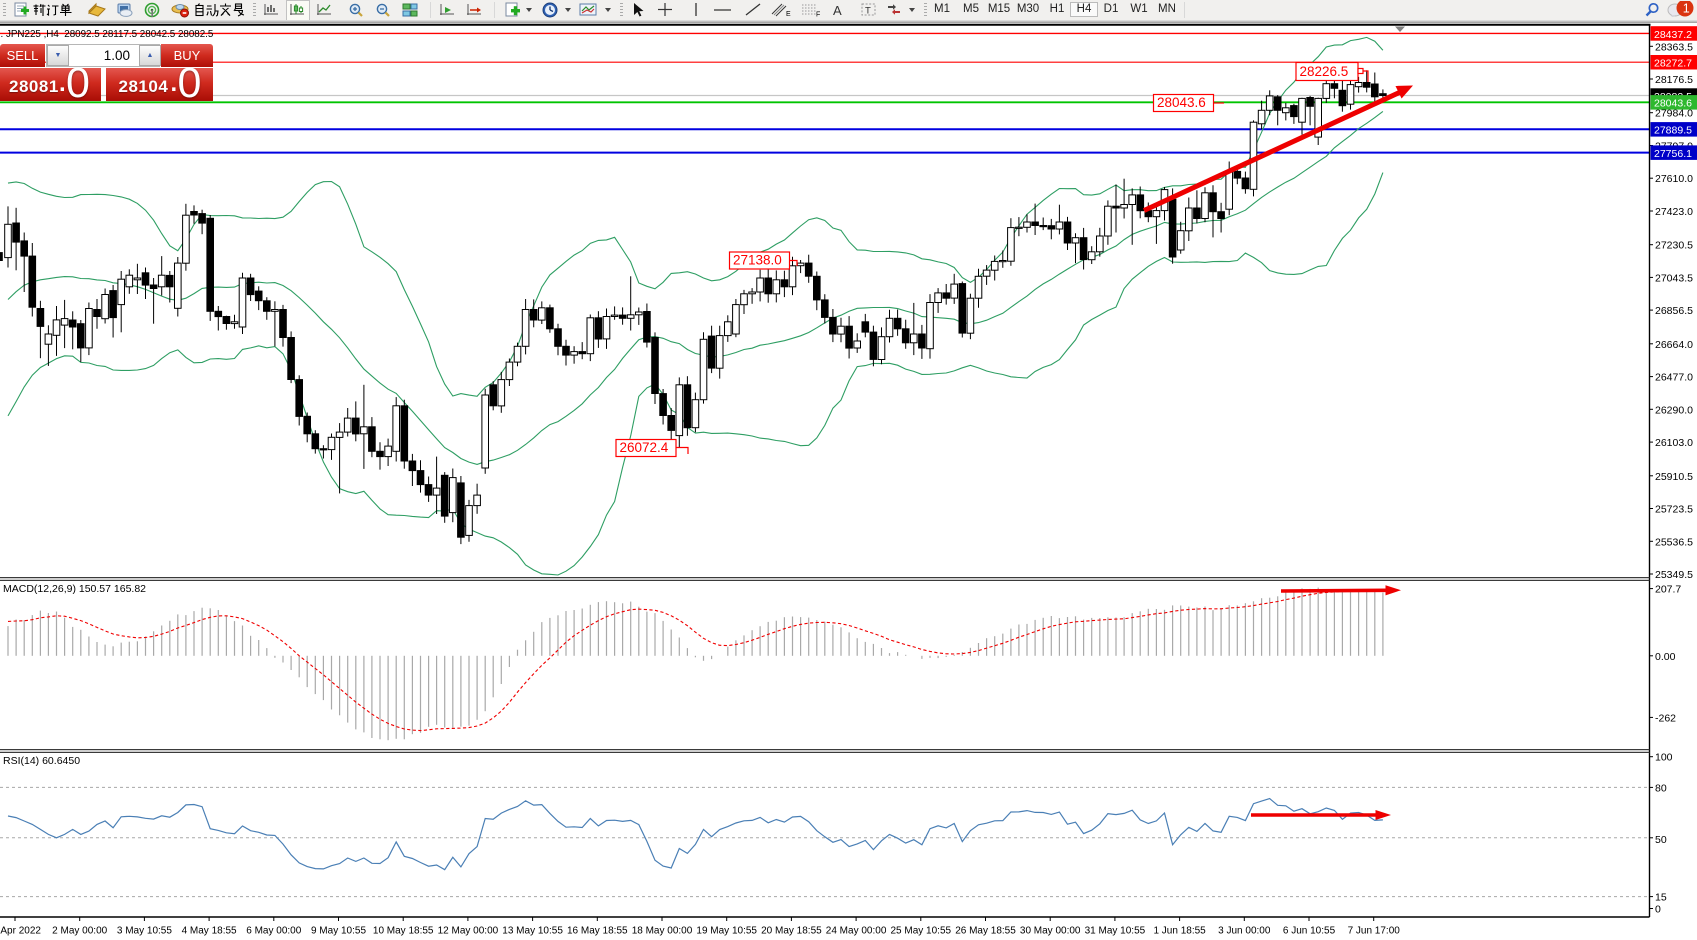 The height and width of the screenshot is (940, 1697). What do you see at coordinates (1665, 718) in the screenshot?
I see `svg-text: -262` at bounding box center [1665, 718].